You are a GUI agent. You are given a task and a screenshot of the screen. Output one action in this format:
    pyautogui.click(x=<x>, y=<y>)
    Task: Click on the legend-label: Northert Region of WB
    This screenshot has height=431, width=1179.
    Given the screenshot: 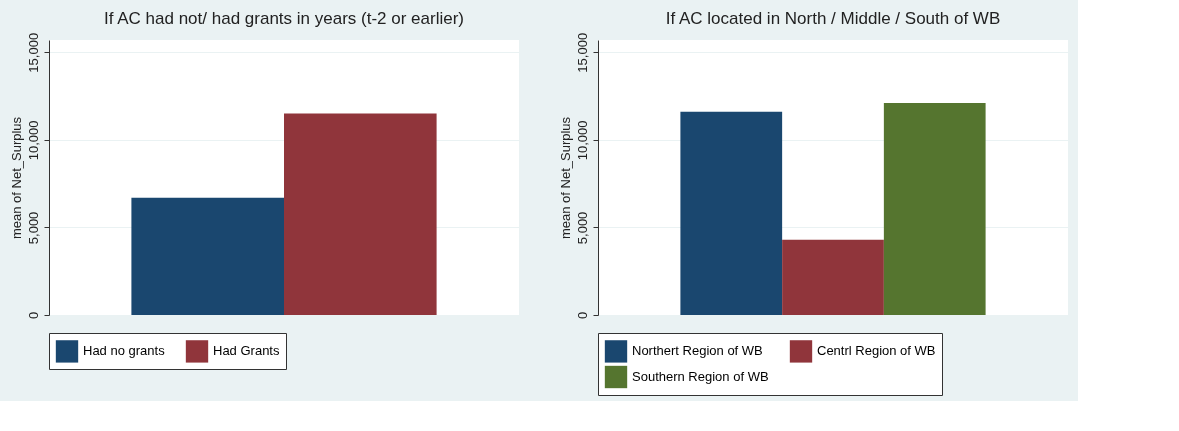 What is the action you would take?
    pyautogui.click(x=697, y=351)
    